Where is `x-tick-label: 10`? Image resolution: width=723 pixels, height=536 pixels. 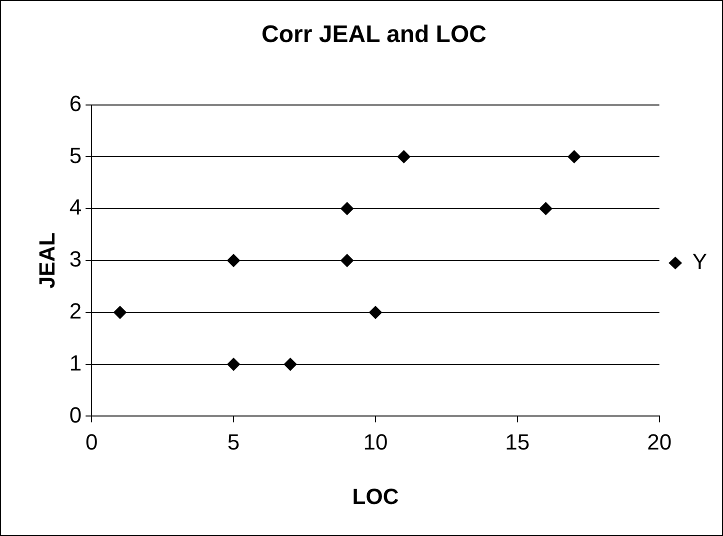 x-tick-label: 10 is located at coordinates (375, 441).